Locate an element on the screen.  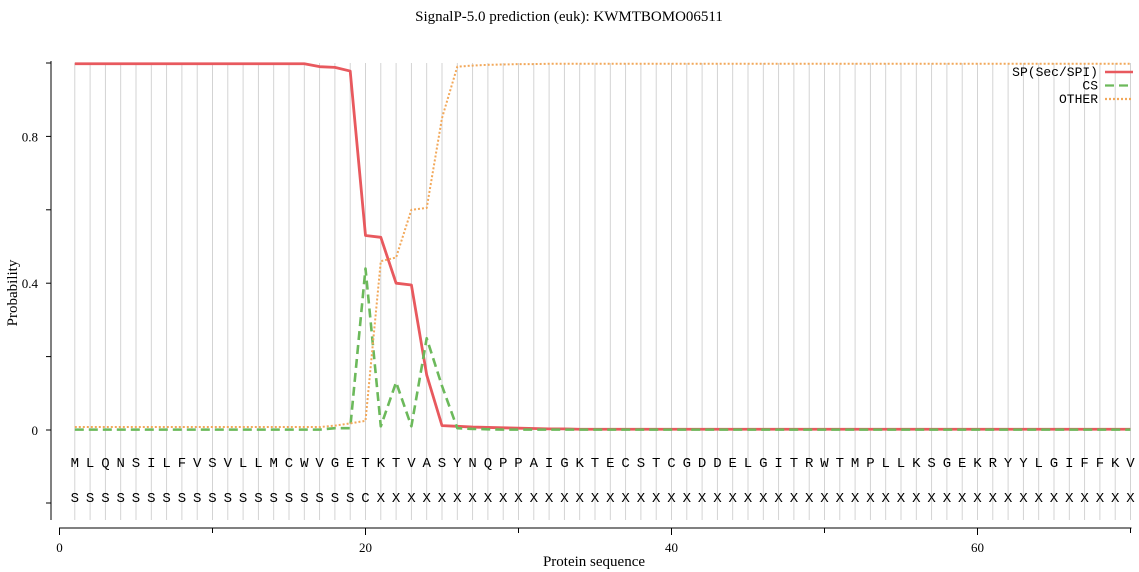
residue-letter: C is located at coordinates (625, 464).